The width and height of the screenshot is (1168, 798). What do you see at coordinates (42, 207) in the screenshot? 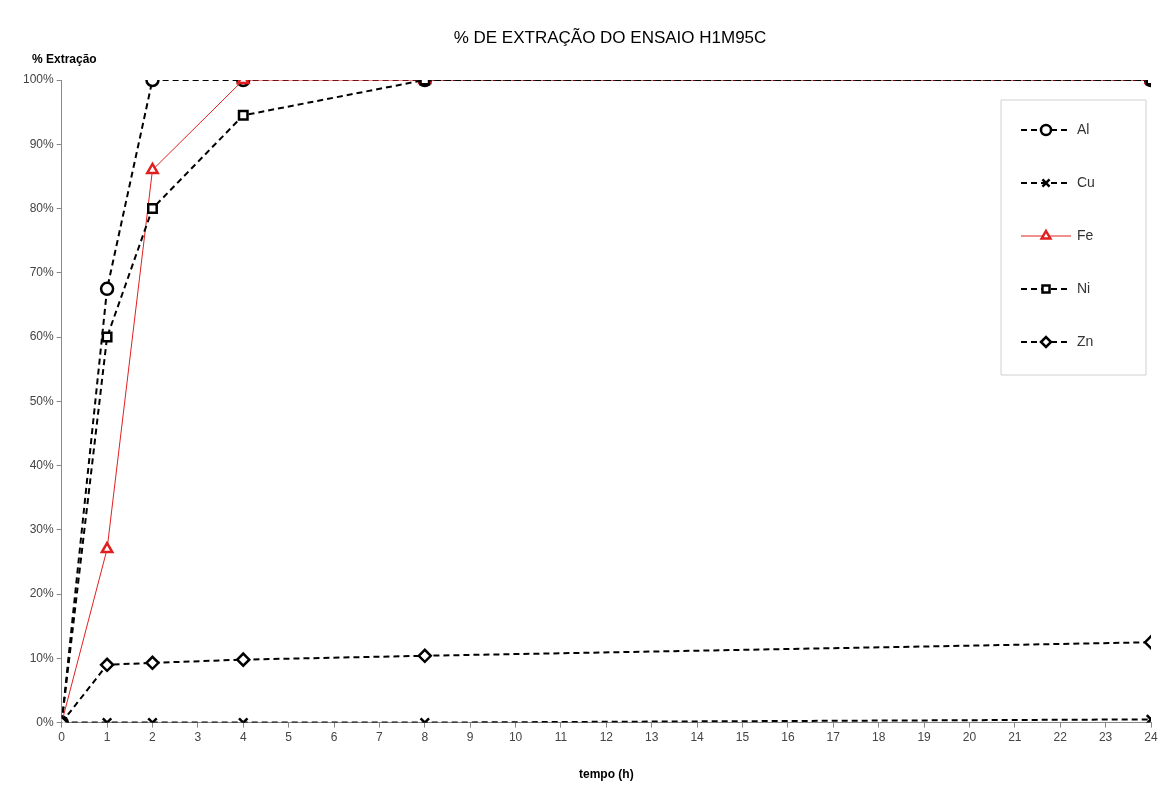
I see `y-tick-label: 80%` at bounding box center [42, 207].